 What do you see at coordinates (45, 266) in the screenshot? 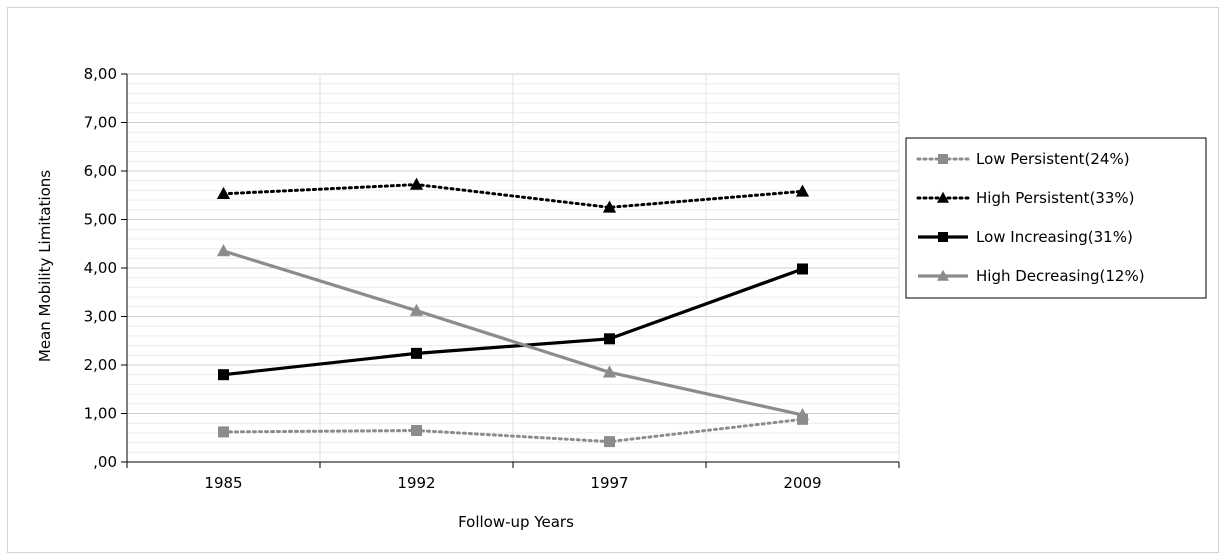
I see `y-axis-title: Mean Mobility Limitations` at bounding box center [45, 266].